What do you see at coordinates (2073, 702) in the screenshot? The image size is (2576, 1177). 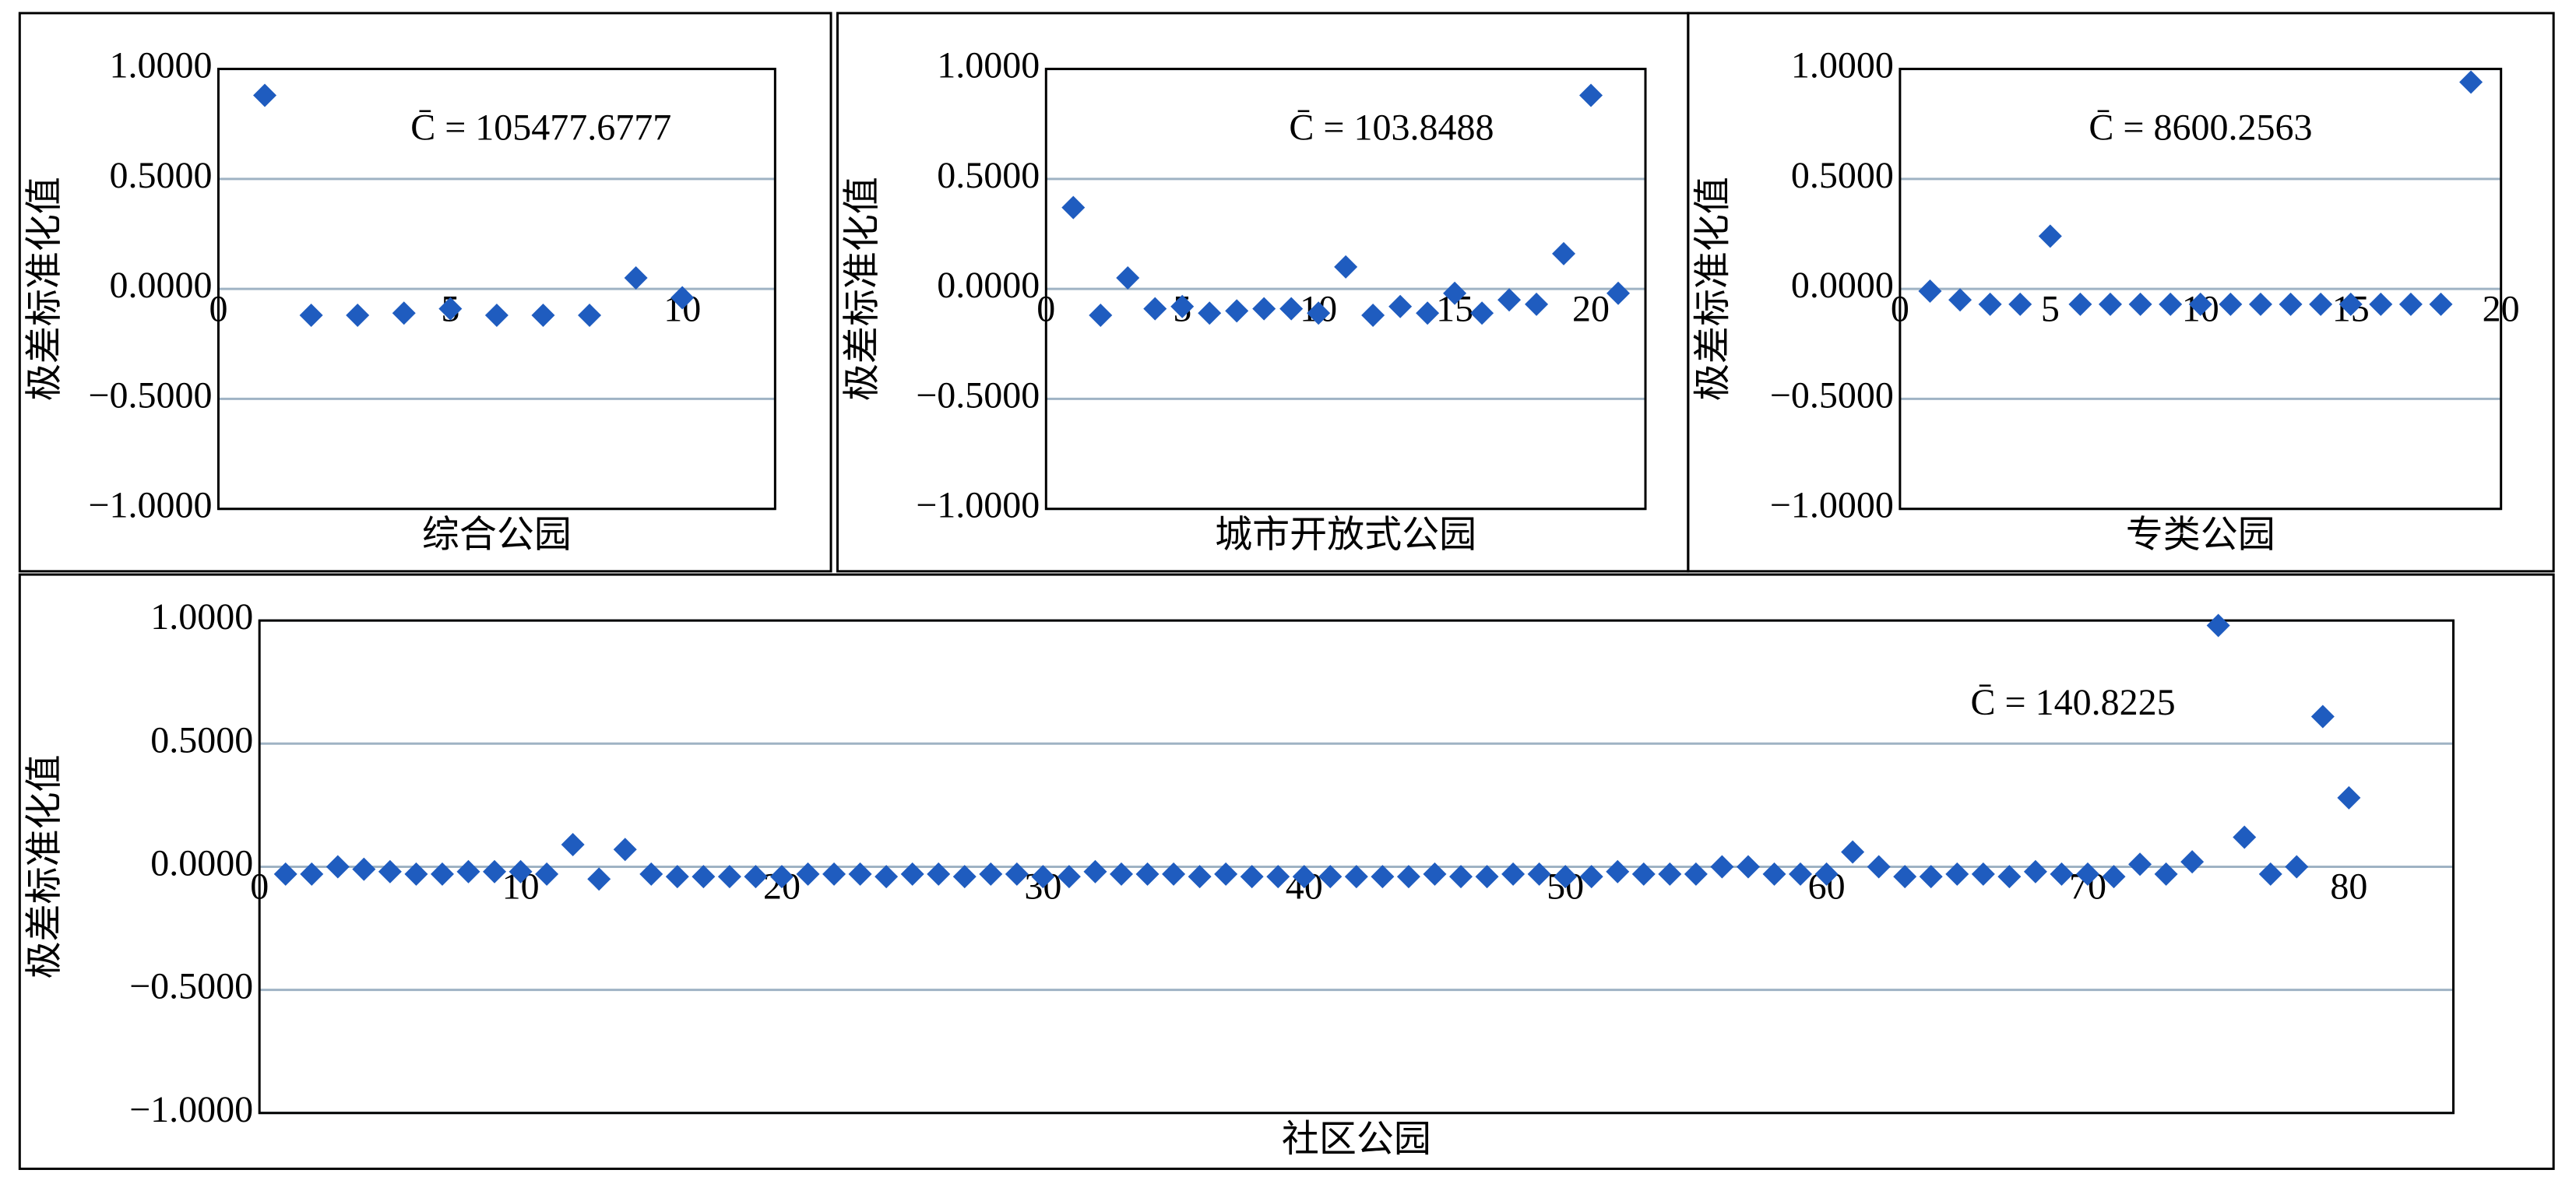 I see `annotation: C̄ = 140.8225` at bounding box center [2073, 702].